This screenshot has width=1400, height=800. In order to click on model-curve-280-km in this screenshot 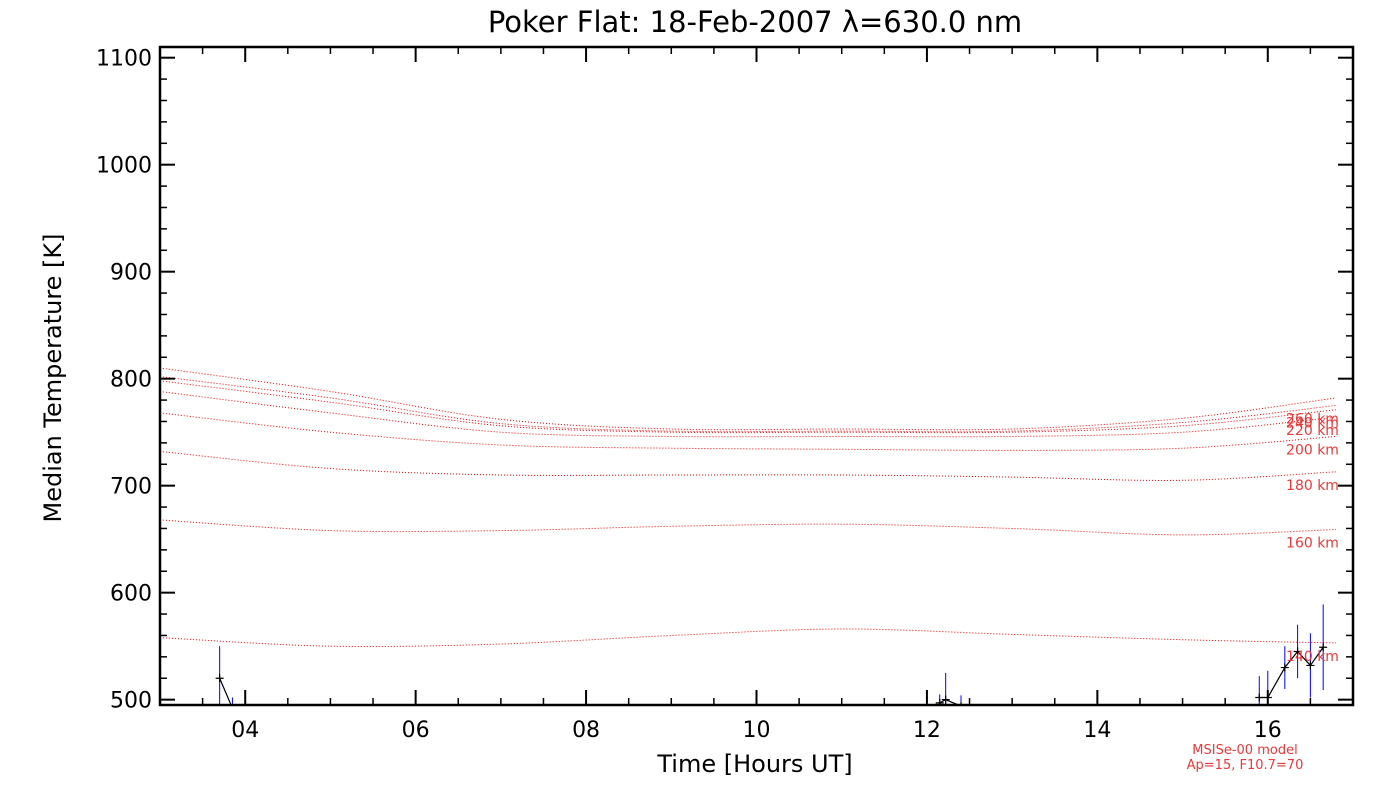, I will do `click(748, 399)`.